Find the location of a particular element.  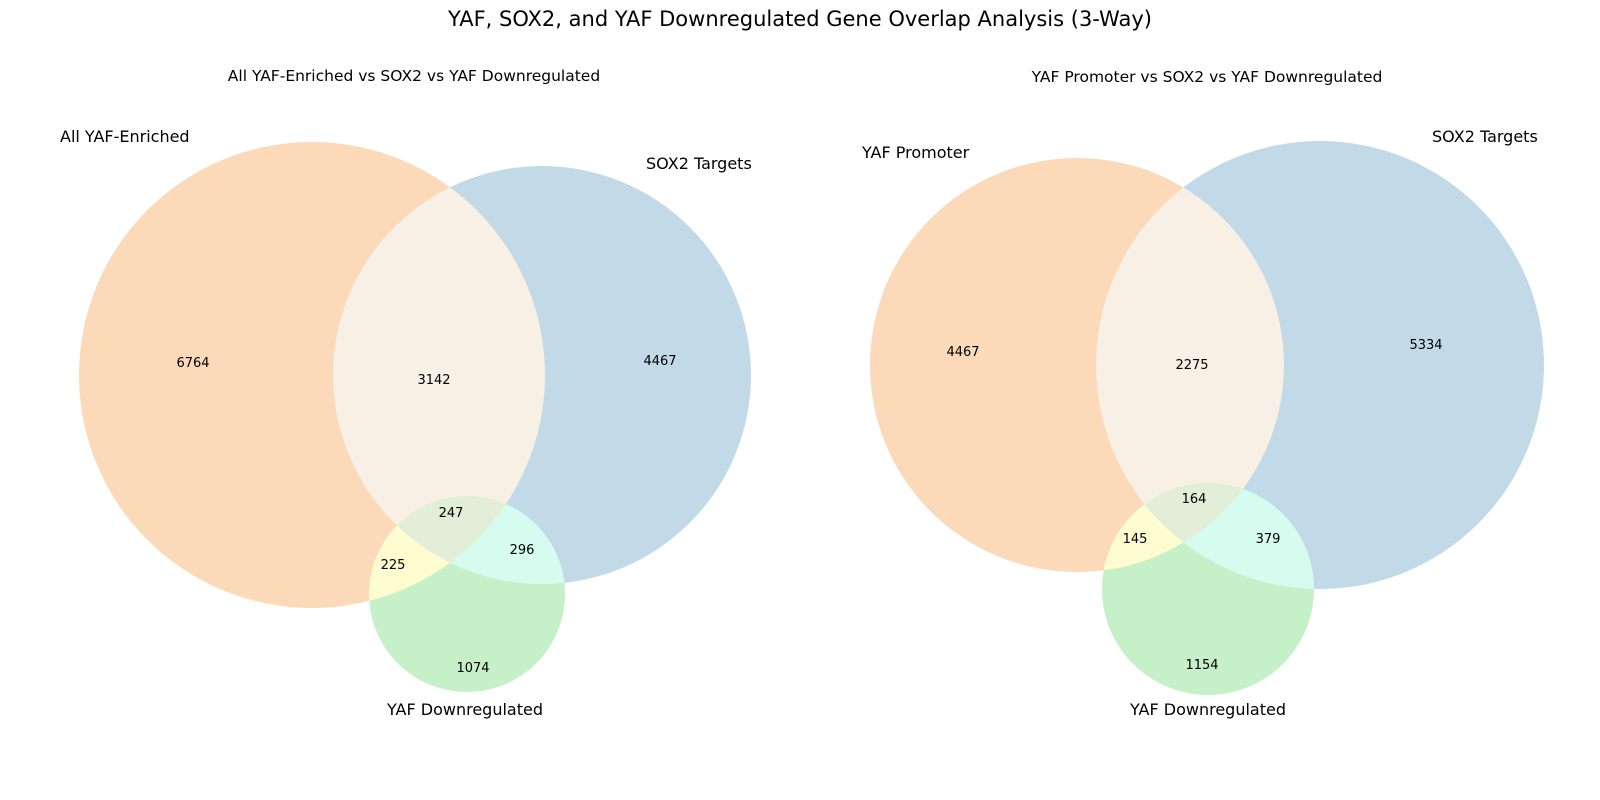

count-a-only: 6764 is located at coordinates (192, 363).